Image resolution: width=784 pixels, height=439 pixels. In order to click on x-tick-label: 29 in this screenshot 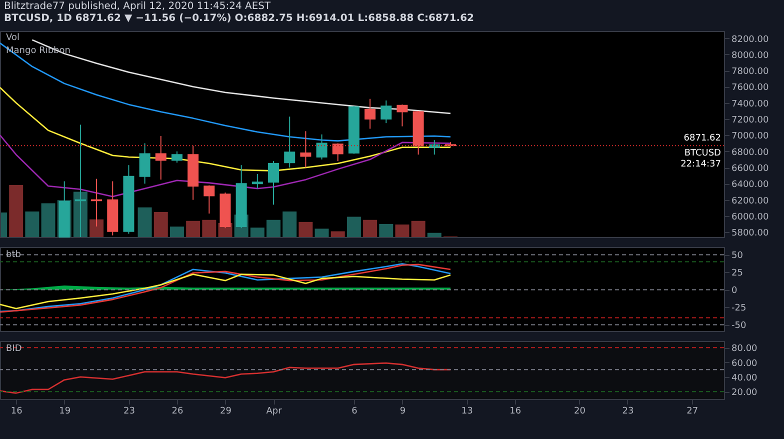, I will do `click(226, 411)`.